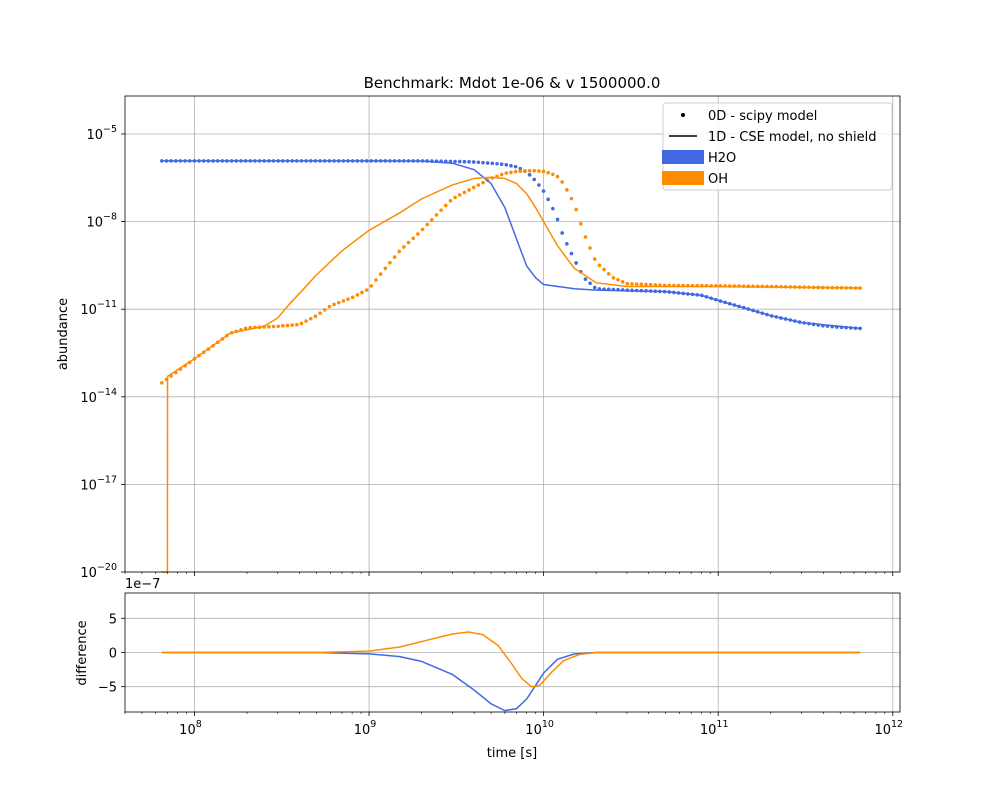  What do you see at coordinates (718, 179) in the screenshot?
I see `legend-label-oh: OH` at bounding box center [718, 179].